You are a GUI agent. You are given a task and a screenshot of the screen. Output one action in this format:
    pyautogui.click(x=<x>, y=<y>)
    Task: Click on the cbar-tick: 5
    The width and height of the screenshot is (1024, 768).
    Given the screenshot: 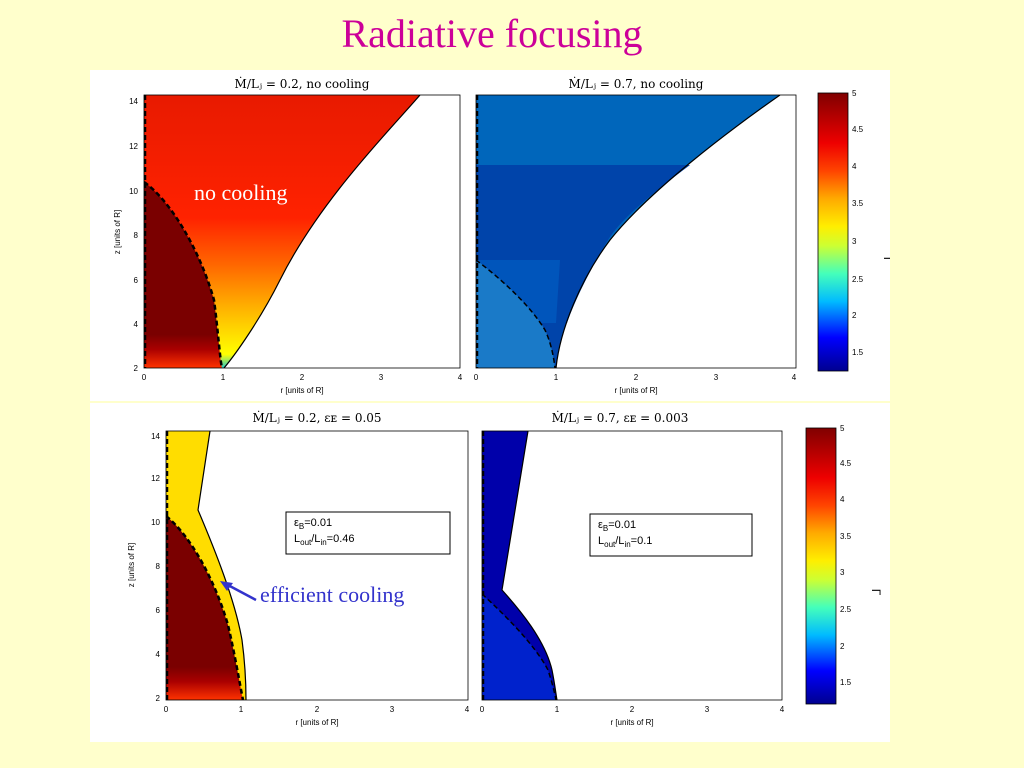 What is the action you would take?
    pyautogui.click(x=854, y=93)
    